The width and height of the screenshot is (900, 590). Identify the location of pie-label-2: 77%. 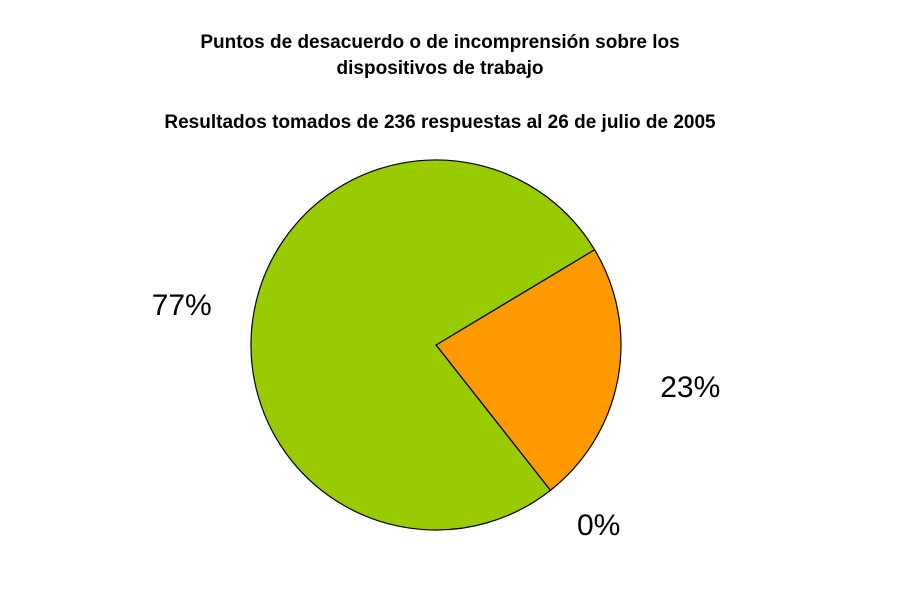
(182, 305).